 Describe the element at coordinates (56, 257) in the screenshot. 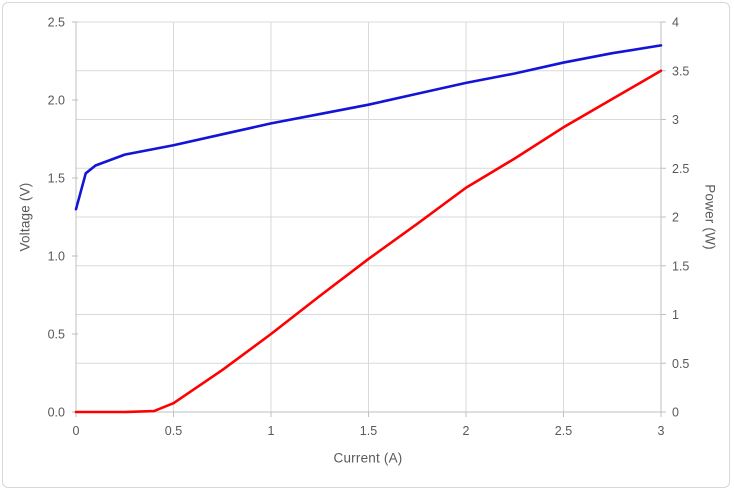

I see `left-axis-tick-label: 1.0` at that location.